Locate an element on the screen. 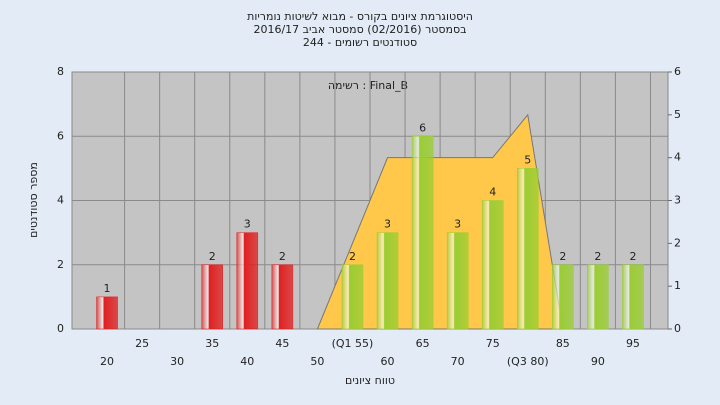  y2-tick-label: 4 is located at coordinates (677, 157).